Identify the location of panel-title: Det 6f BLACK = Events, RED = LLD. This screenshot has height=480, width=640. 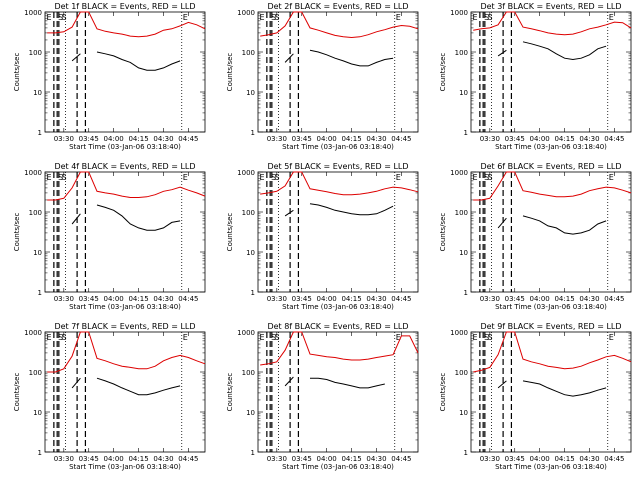
(550, 166).